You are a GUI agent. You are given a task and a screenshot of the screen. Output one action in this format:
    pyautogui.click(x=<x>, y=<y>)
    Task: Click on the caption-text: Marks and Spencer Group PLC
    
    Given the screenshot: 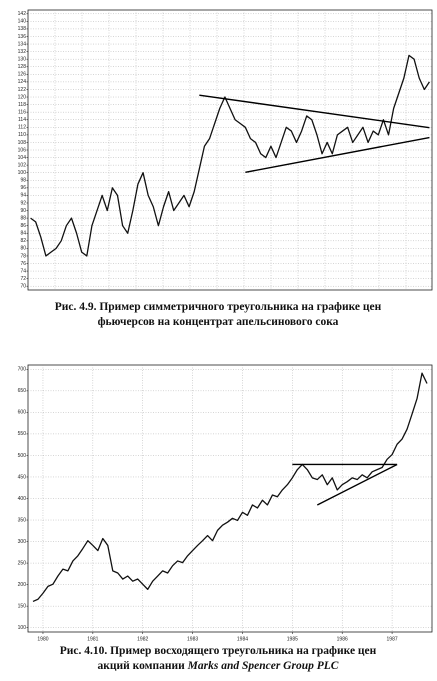 What is the action you would take?
    pyautogui.click(x=263, y=666)
    